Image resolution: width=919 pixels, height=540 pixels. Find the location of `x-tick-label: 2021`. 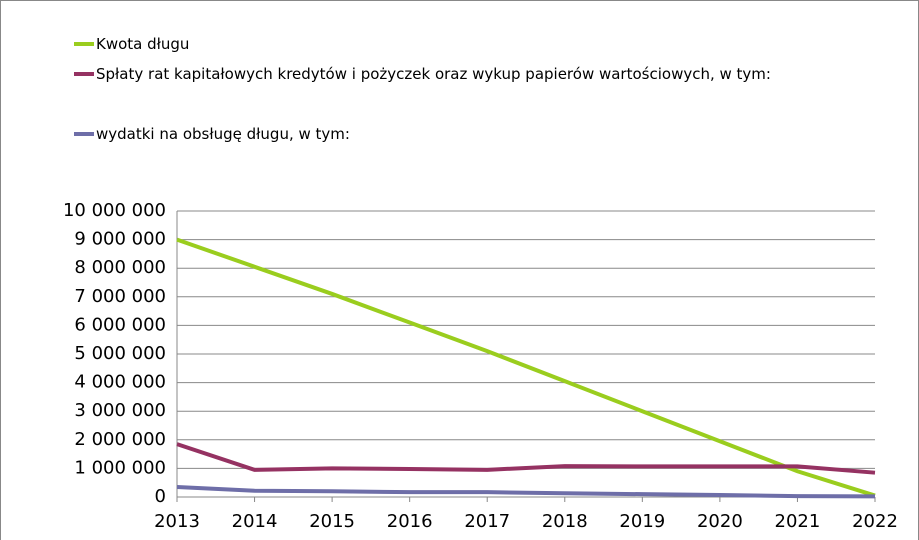

x-tick-label: 2021 is located at coordinates (798, 521).